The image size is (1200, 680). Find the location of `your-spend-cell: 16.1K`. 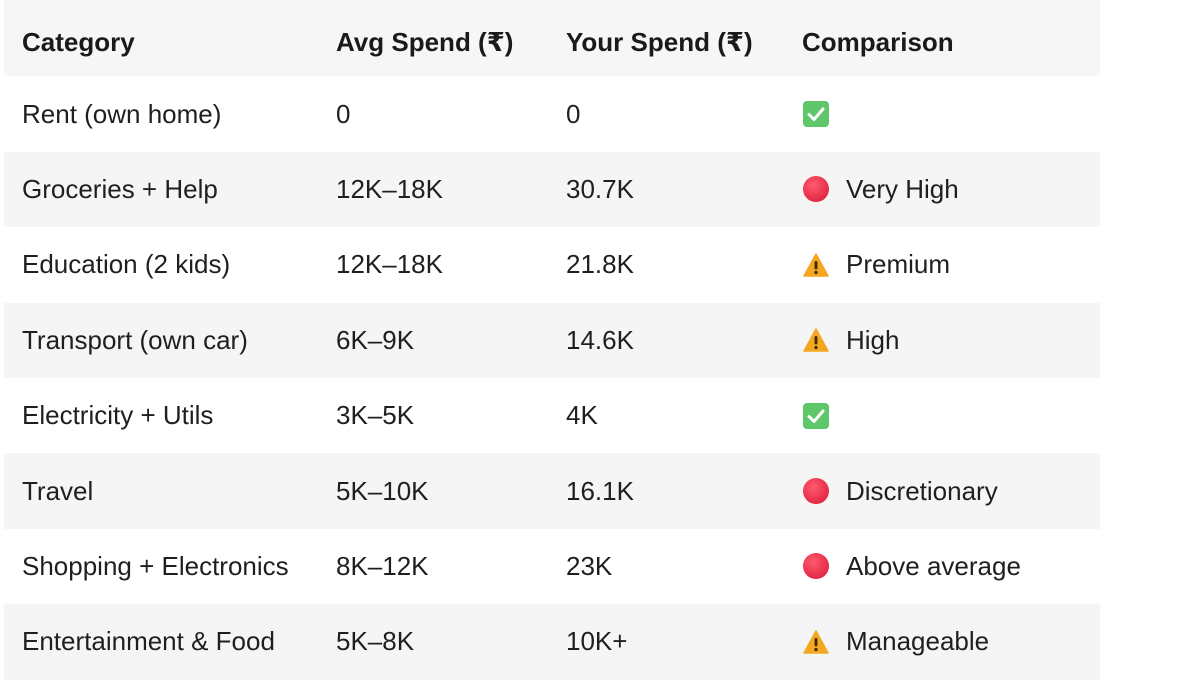

your-spend-cell: 16.1K is located at coordinates (684, 491).